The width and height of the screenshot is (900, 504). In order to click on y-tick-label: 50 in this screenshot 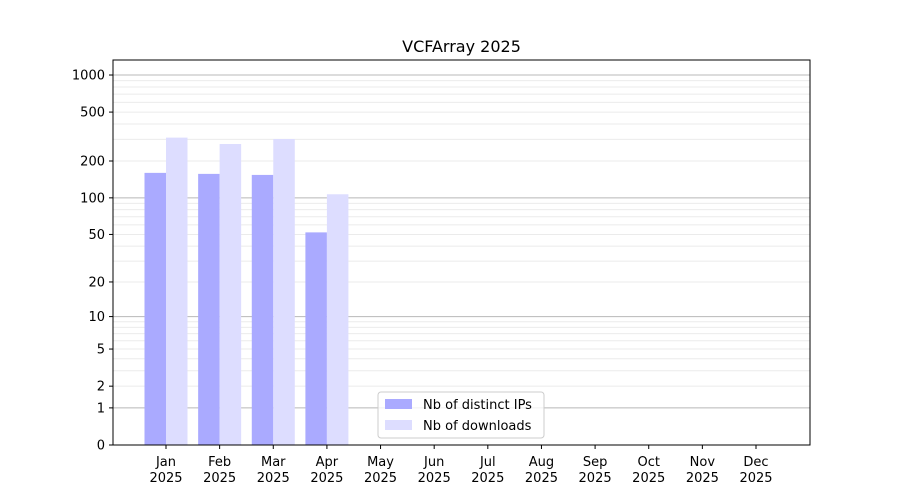, I will do `click(96, 235)`.